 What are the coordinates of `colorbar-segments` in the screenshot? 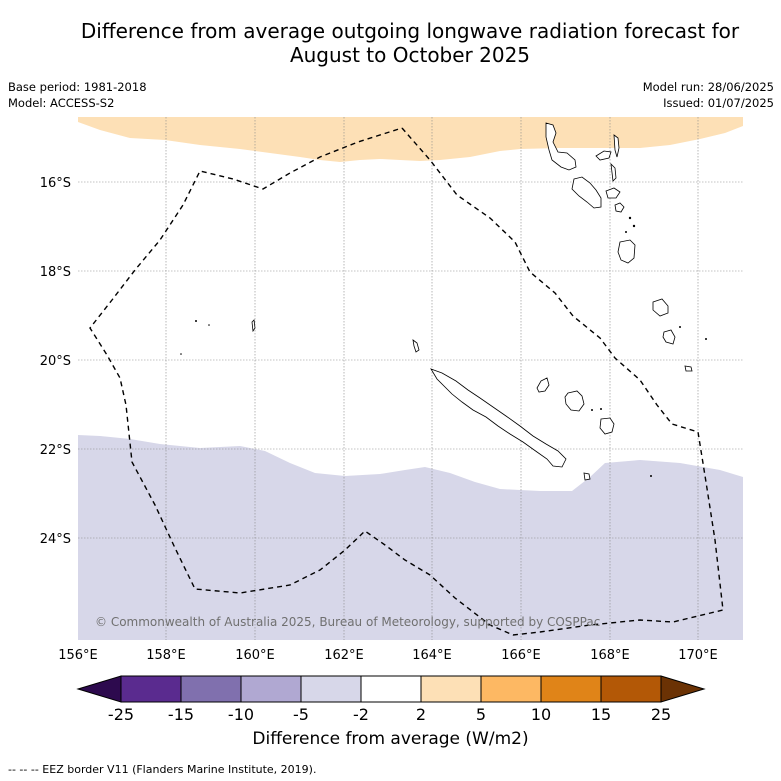 It's located at (391, 689).